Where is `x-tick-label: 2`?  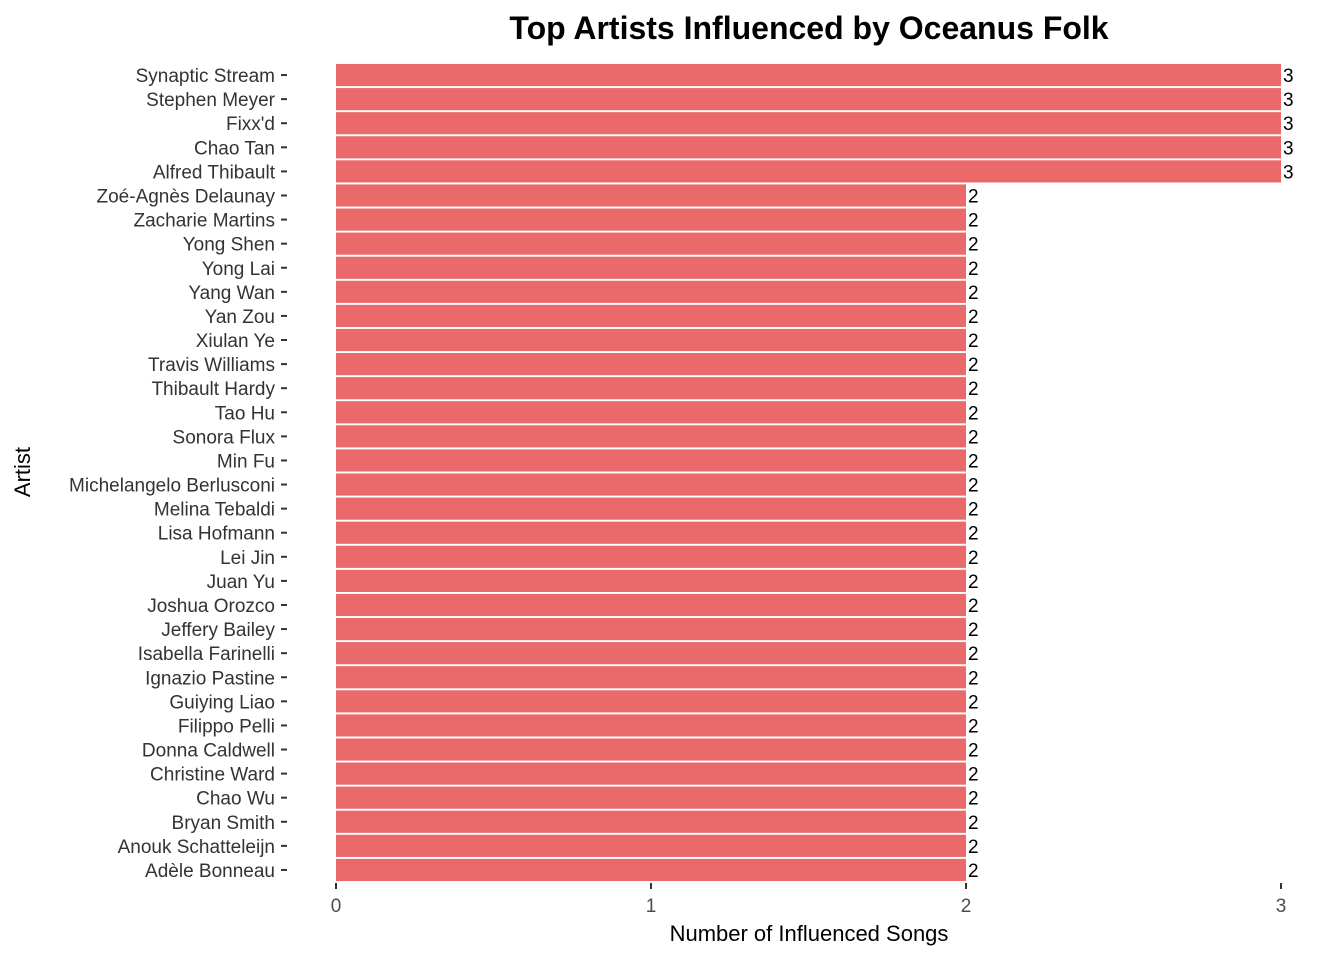
x-tick-label: 2 is located at coordinates (966, 906).